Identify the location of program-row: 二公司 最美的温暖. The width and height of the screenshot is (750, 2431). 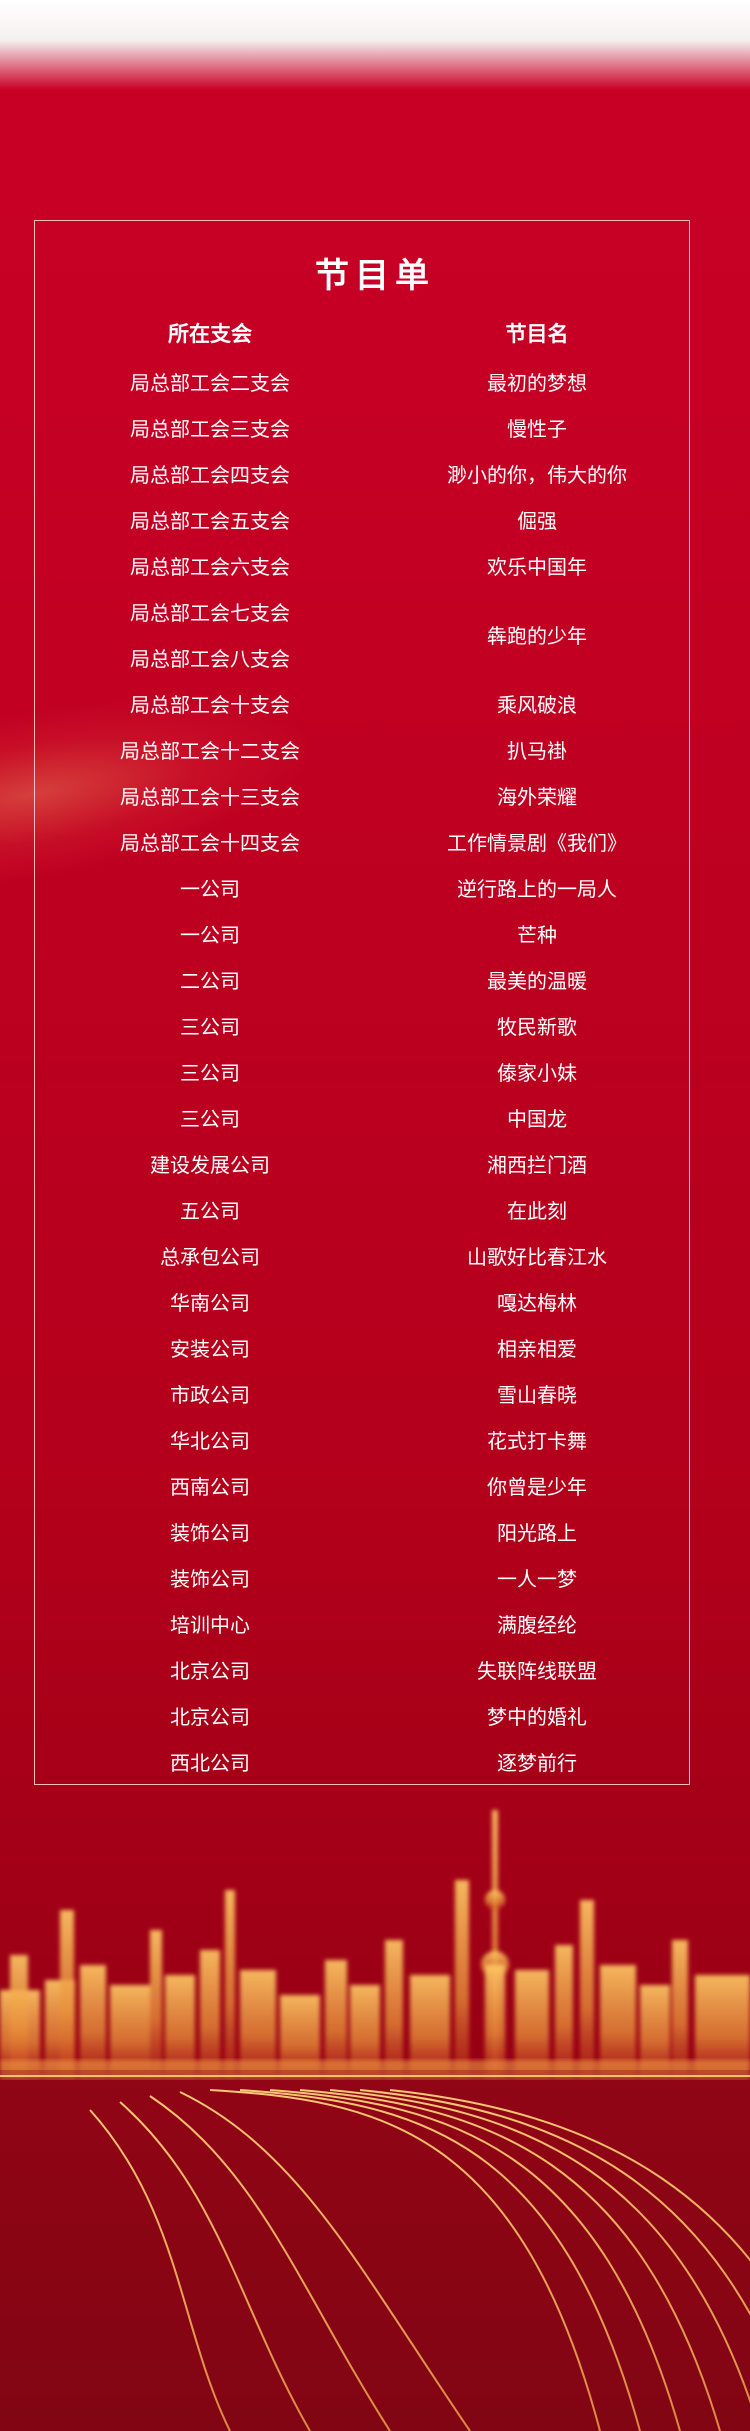
(373, 981).